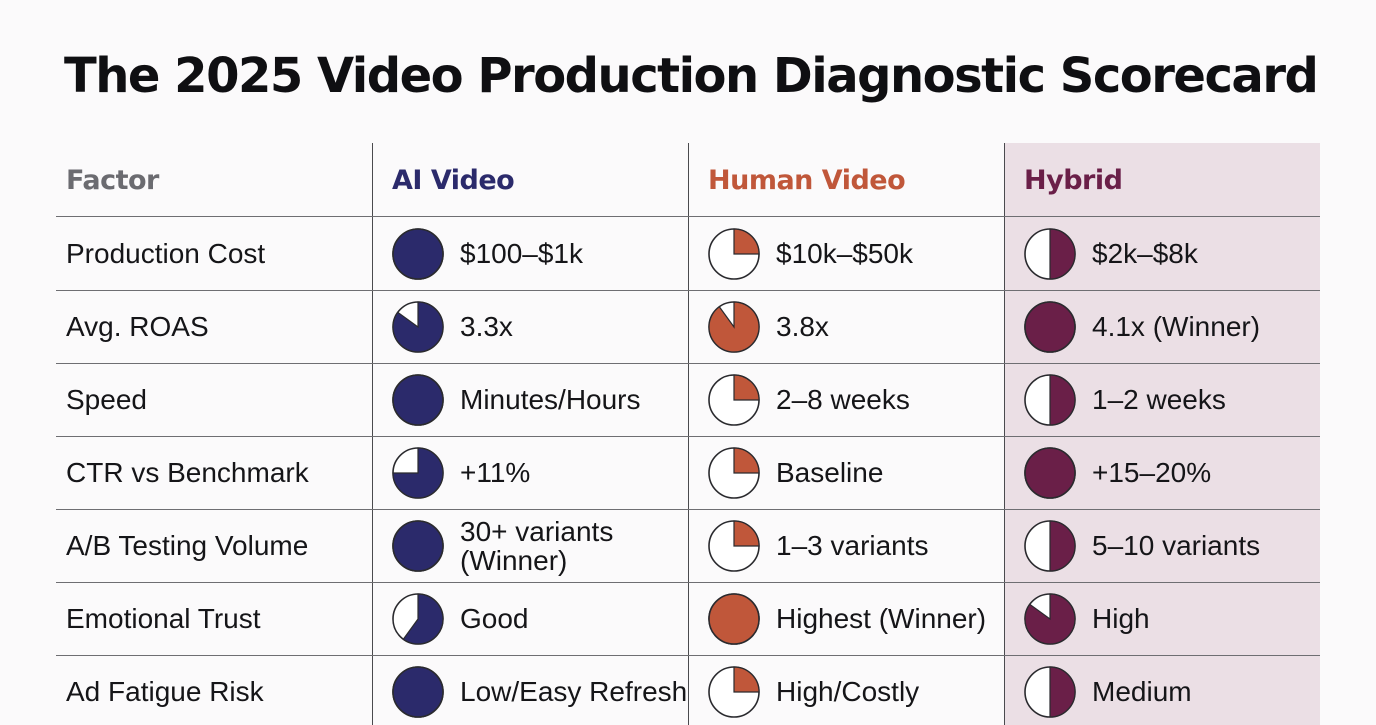 This screenshot has height=725, width=1376. I want to click on cell-human: 1–3 variants, so click(818, 545).